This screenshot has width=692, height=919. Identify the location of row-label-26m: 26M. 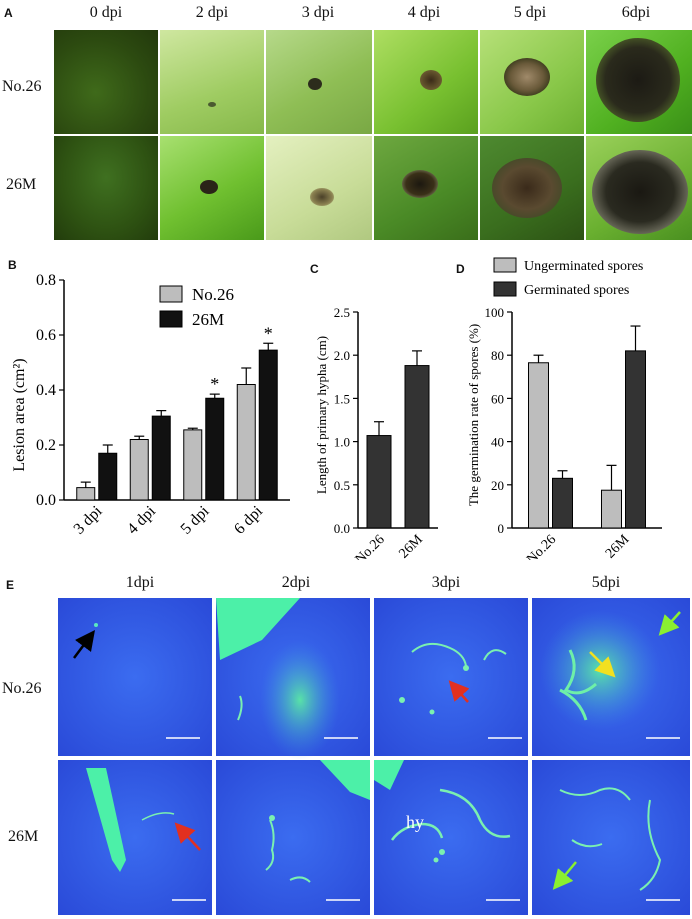
(21, 184).